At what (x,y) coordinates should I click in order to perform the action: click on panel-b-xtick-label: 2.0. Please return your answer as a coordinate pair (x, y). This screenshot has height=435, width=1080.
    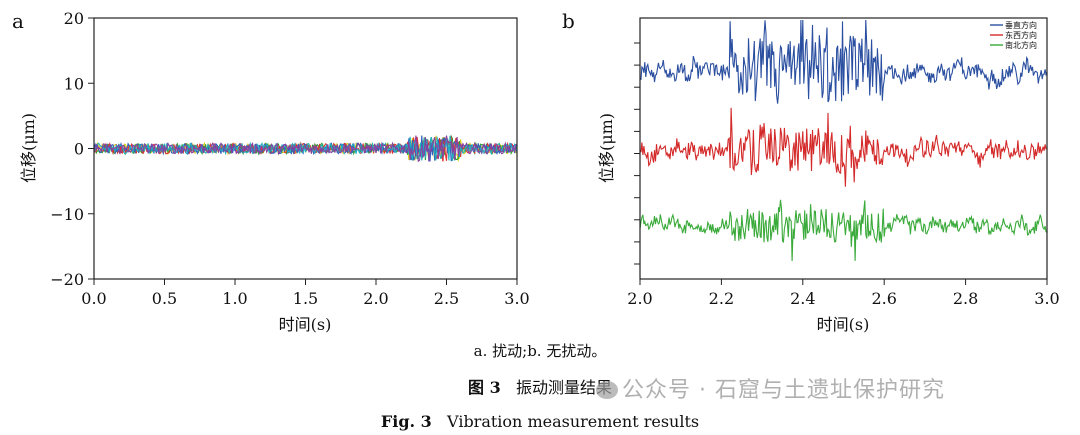
    Looking at the image, I should click on (639, 298).